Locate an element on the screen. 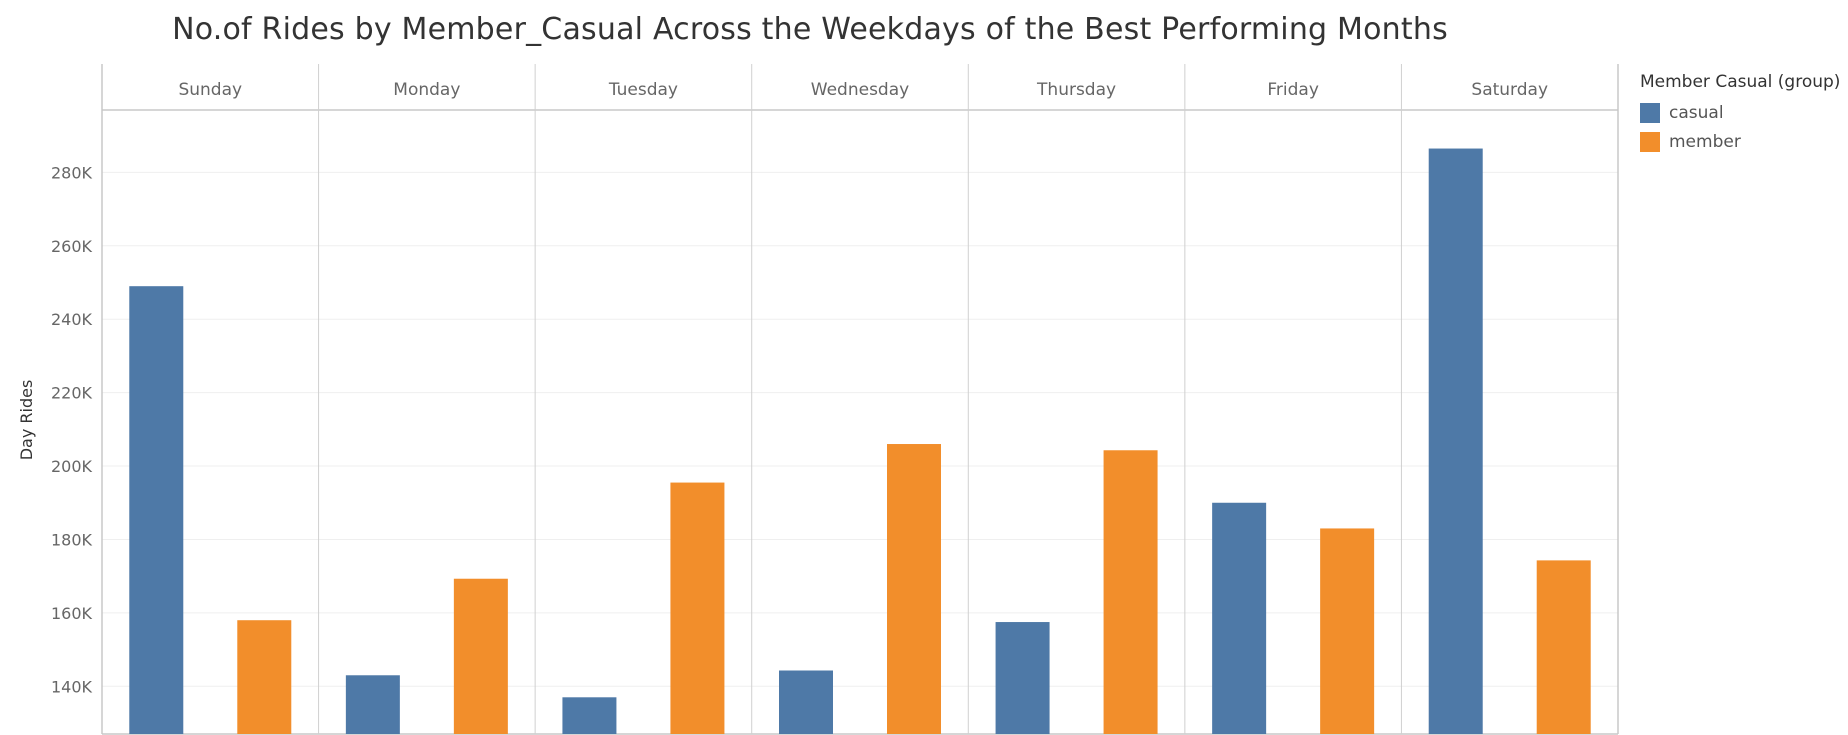 The height and width of the screenshot is (735, 1848). category-label: Tuesday is located at coordinates (643, 90).